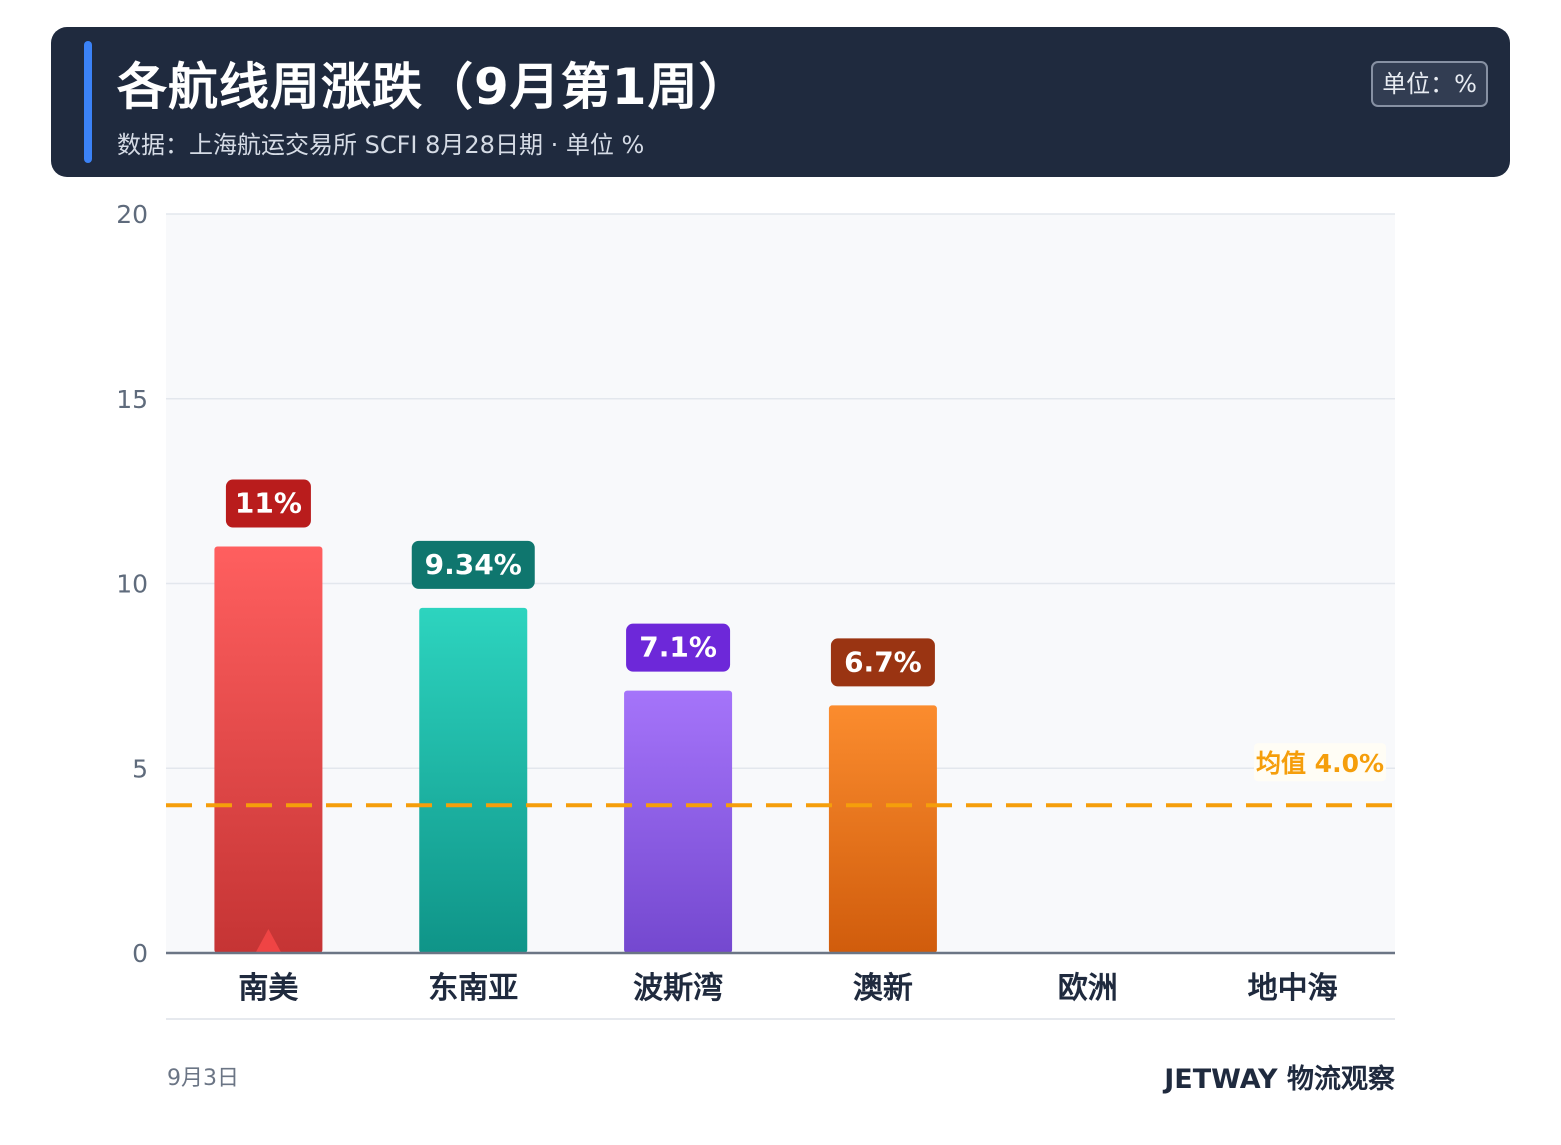  What do you see at coordinates (140, 953) in the screenshot?
I see `y-tick-label: 0` at bounding box center [140, 953].